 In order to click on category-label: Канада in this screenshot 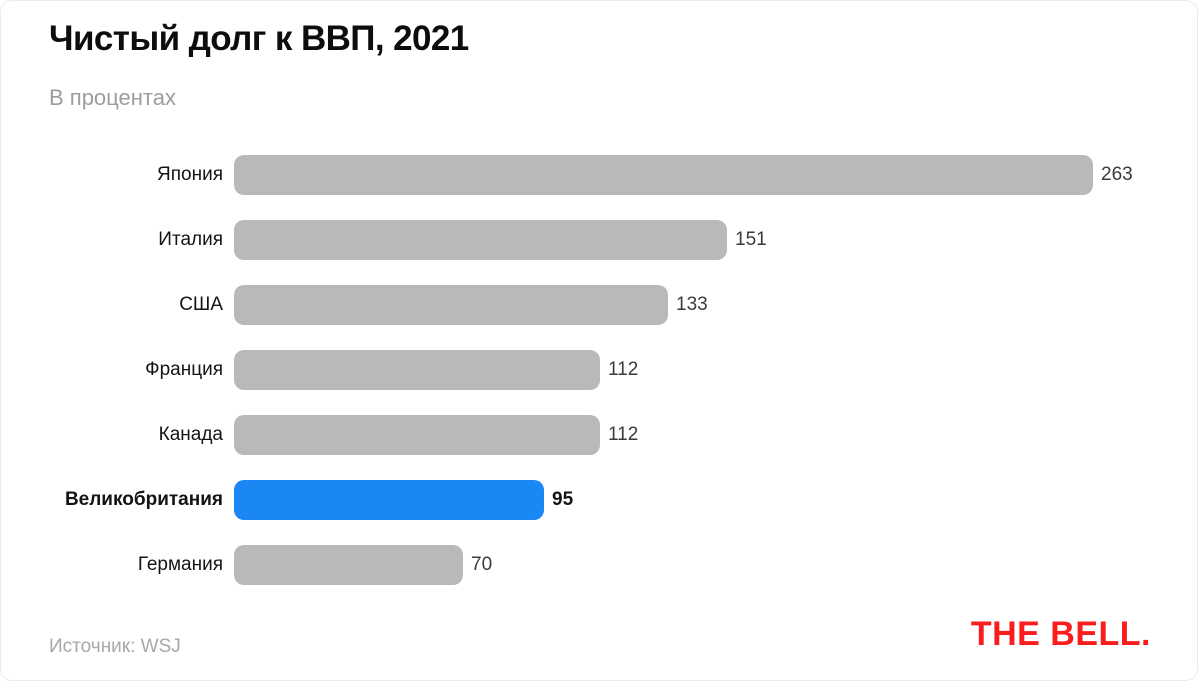, I will do `click(190, 434)`.